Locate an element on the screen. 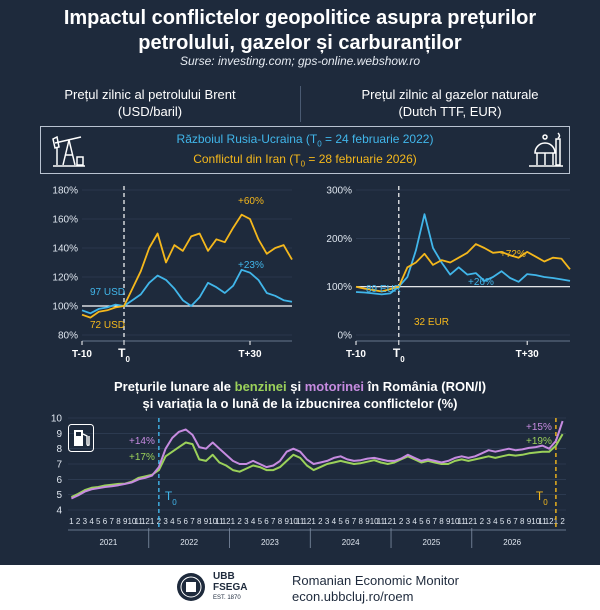 Image resolution: width=600 pixels, height=610 pixels. annotation-label: +23% is located at coordinates (251, 265).